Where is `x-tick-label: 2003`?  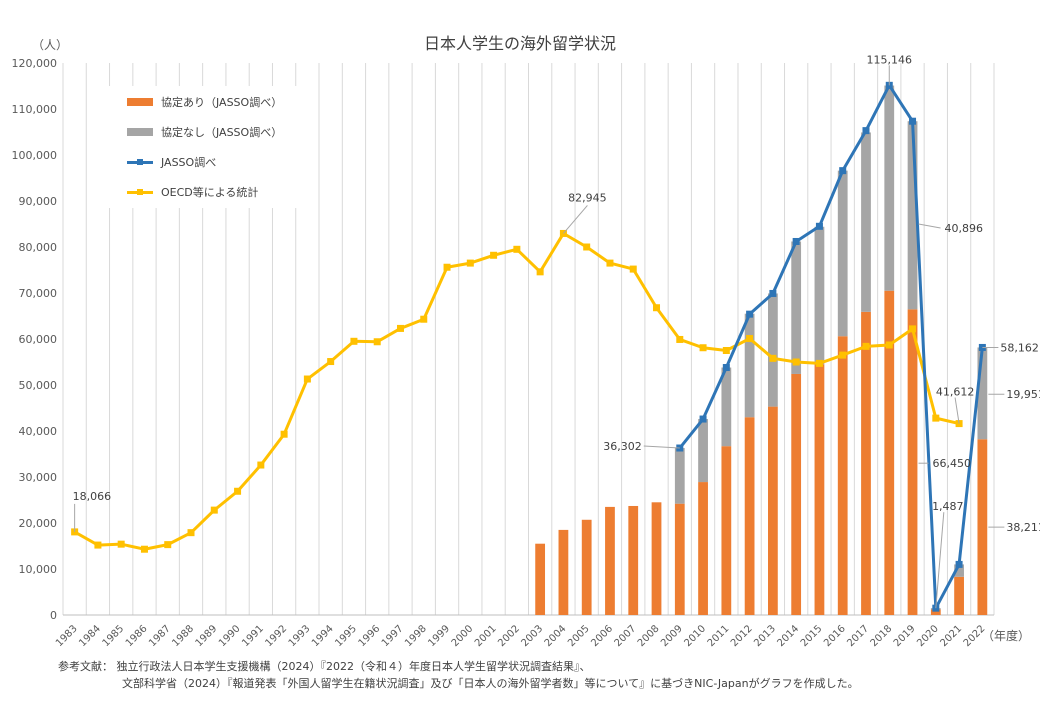 x-tick-label: 2003 is located at coordinates (532, 636).